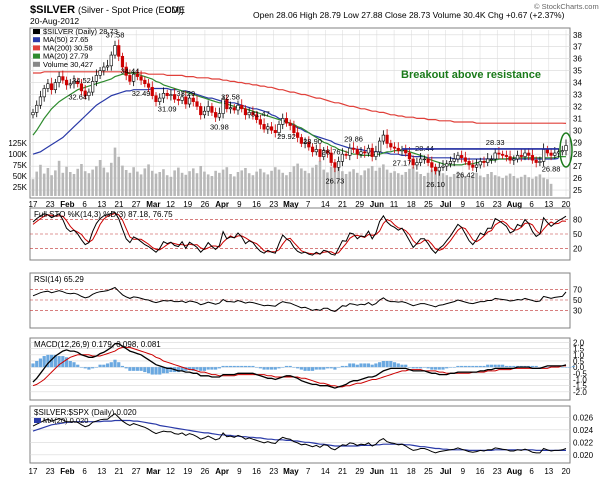 The image size is (609, 479). What do you see at coordinates (402, 162) in the screenshot?
I see `price-label: 27.17` at bounding box center [402, 162].